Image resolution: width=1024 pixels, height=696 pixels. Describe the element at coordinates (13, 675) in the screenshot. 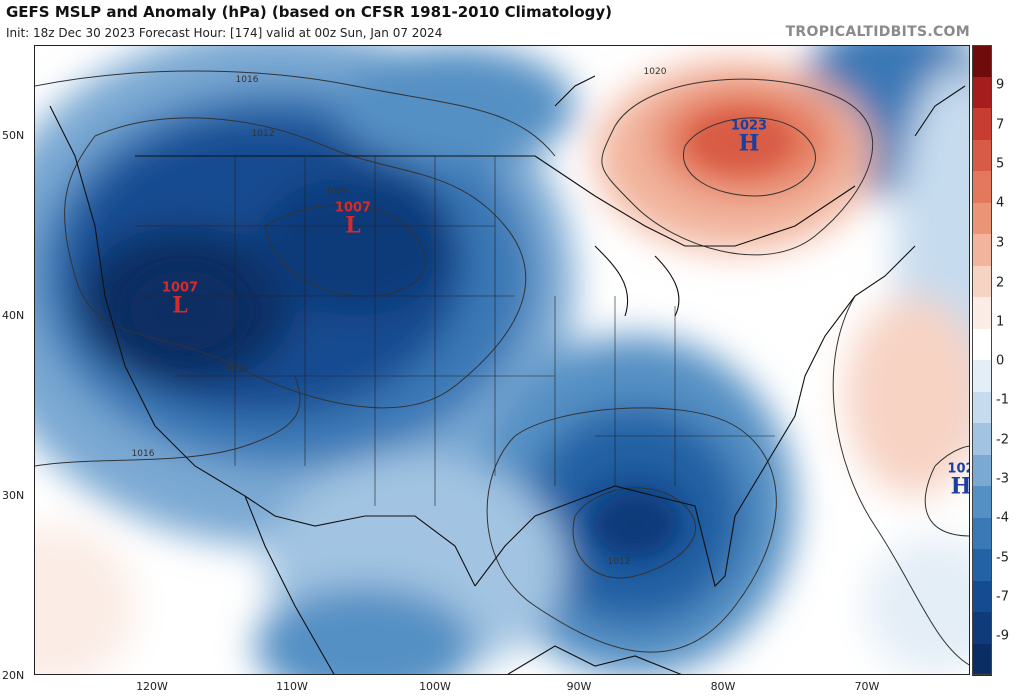

I see `lat-label: 20N` at that location.